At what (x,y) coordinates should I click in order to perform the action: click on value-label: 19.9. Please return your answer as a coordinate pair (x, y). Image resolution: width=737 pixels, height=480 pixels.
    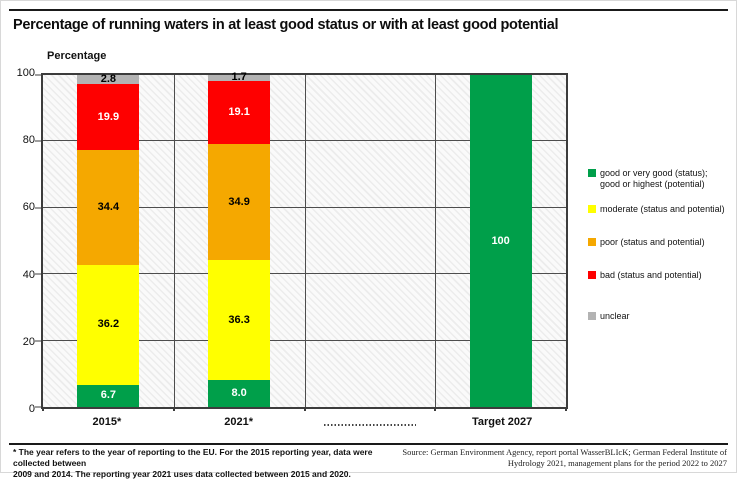
    Looking at the image, I should click on (108, 116).